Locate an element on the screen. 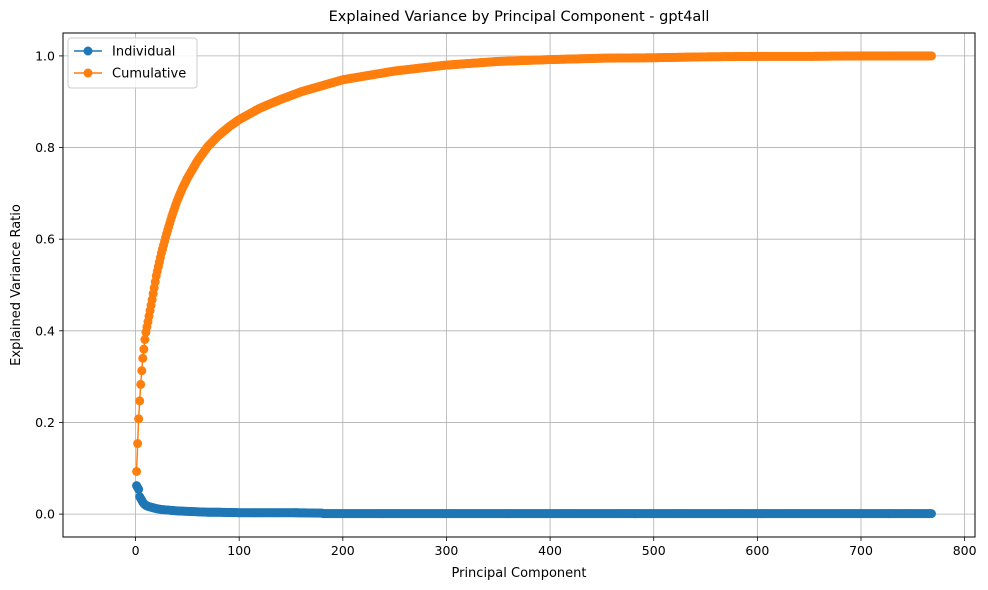  x-tick-label: 500 is located at coordinates (654, 550).